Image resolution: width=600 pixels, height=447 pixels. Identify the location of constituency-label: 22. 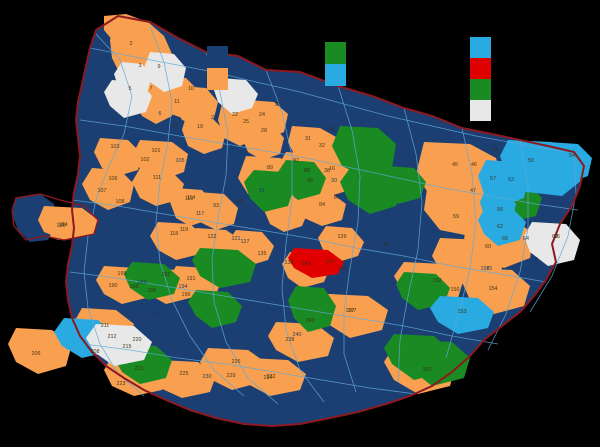
(235, 115).